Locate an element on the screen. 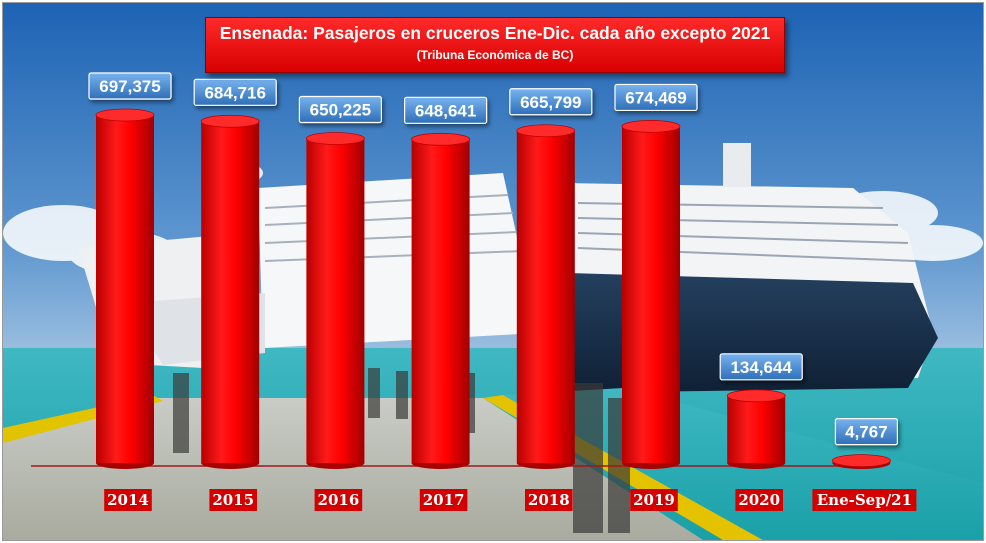 This screenshot has height=543, width=986. category-label-text: 2019 is located at coordinates (654, 500).